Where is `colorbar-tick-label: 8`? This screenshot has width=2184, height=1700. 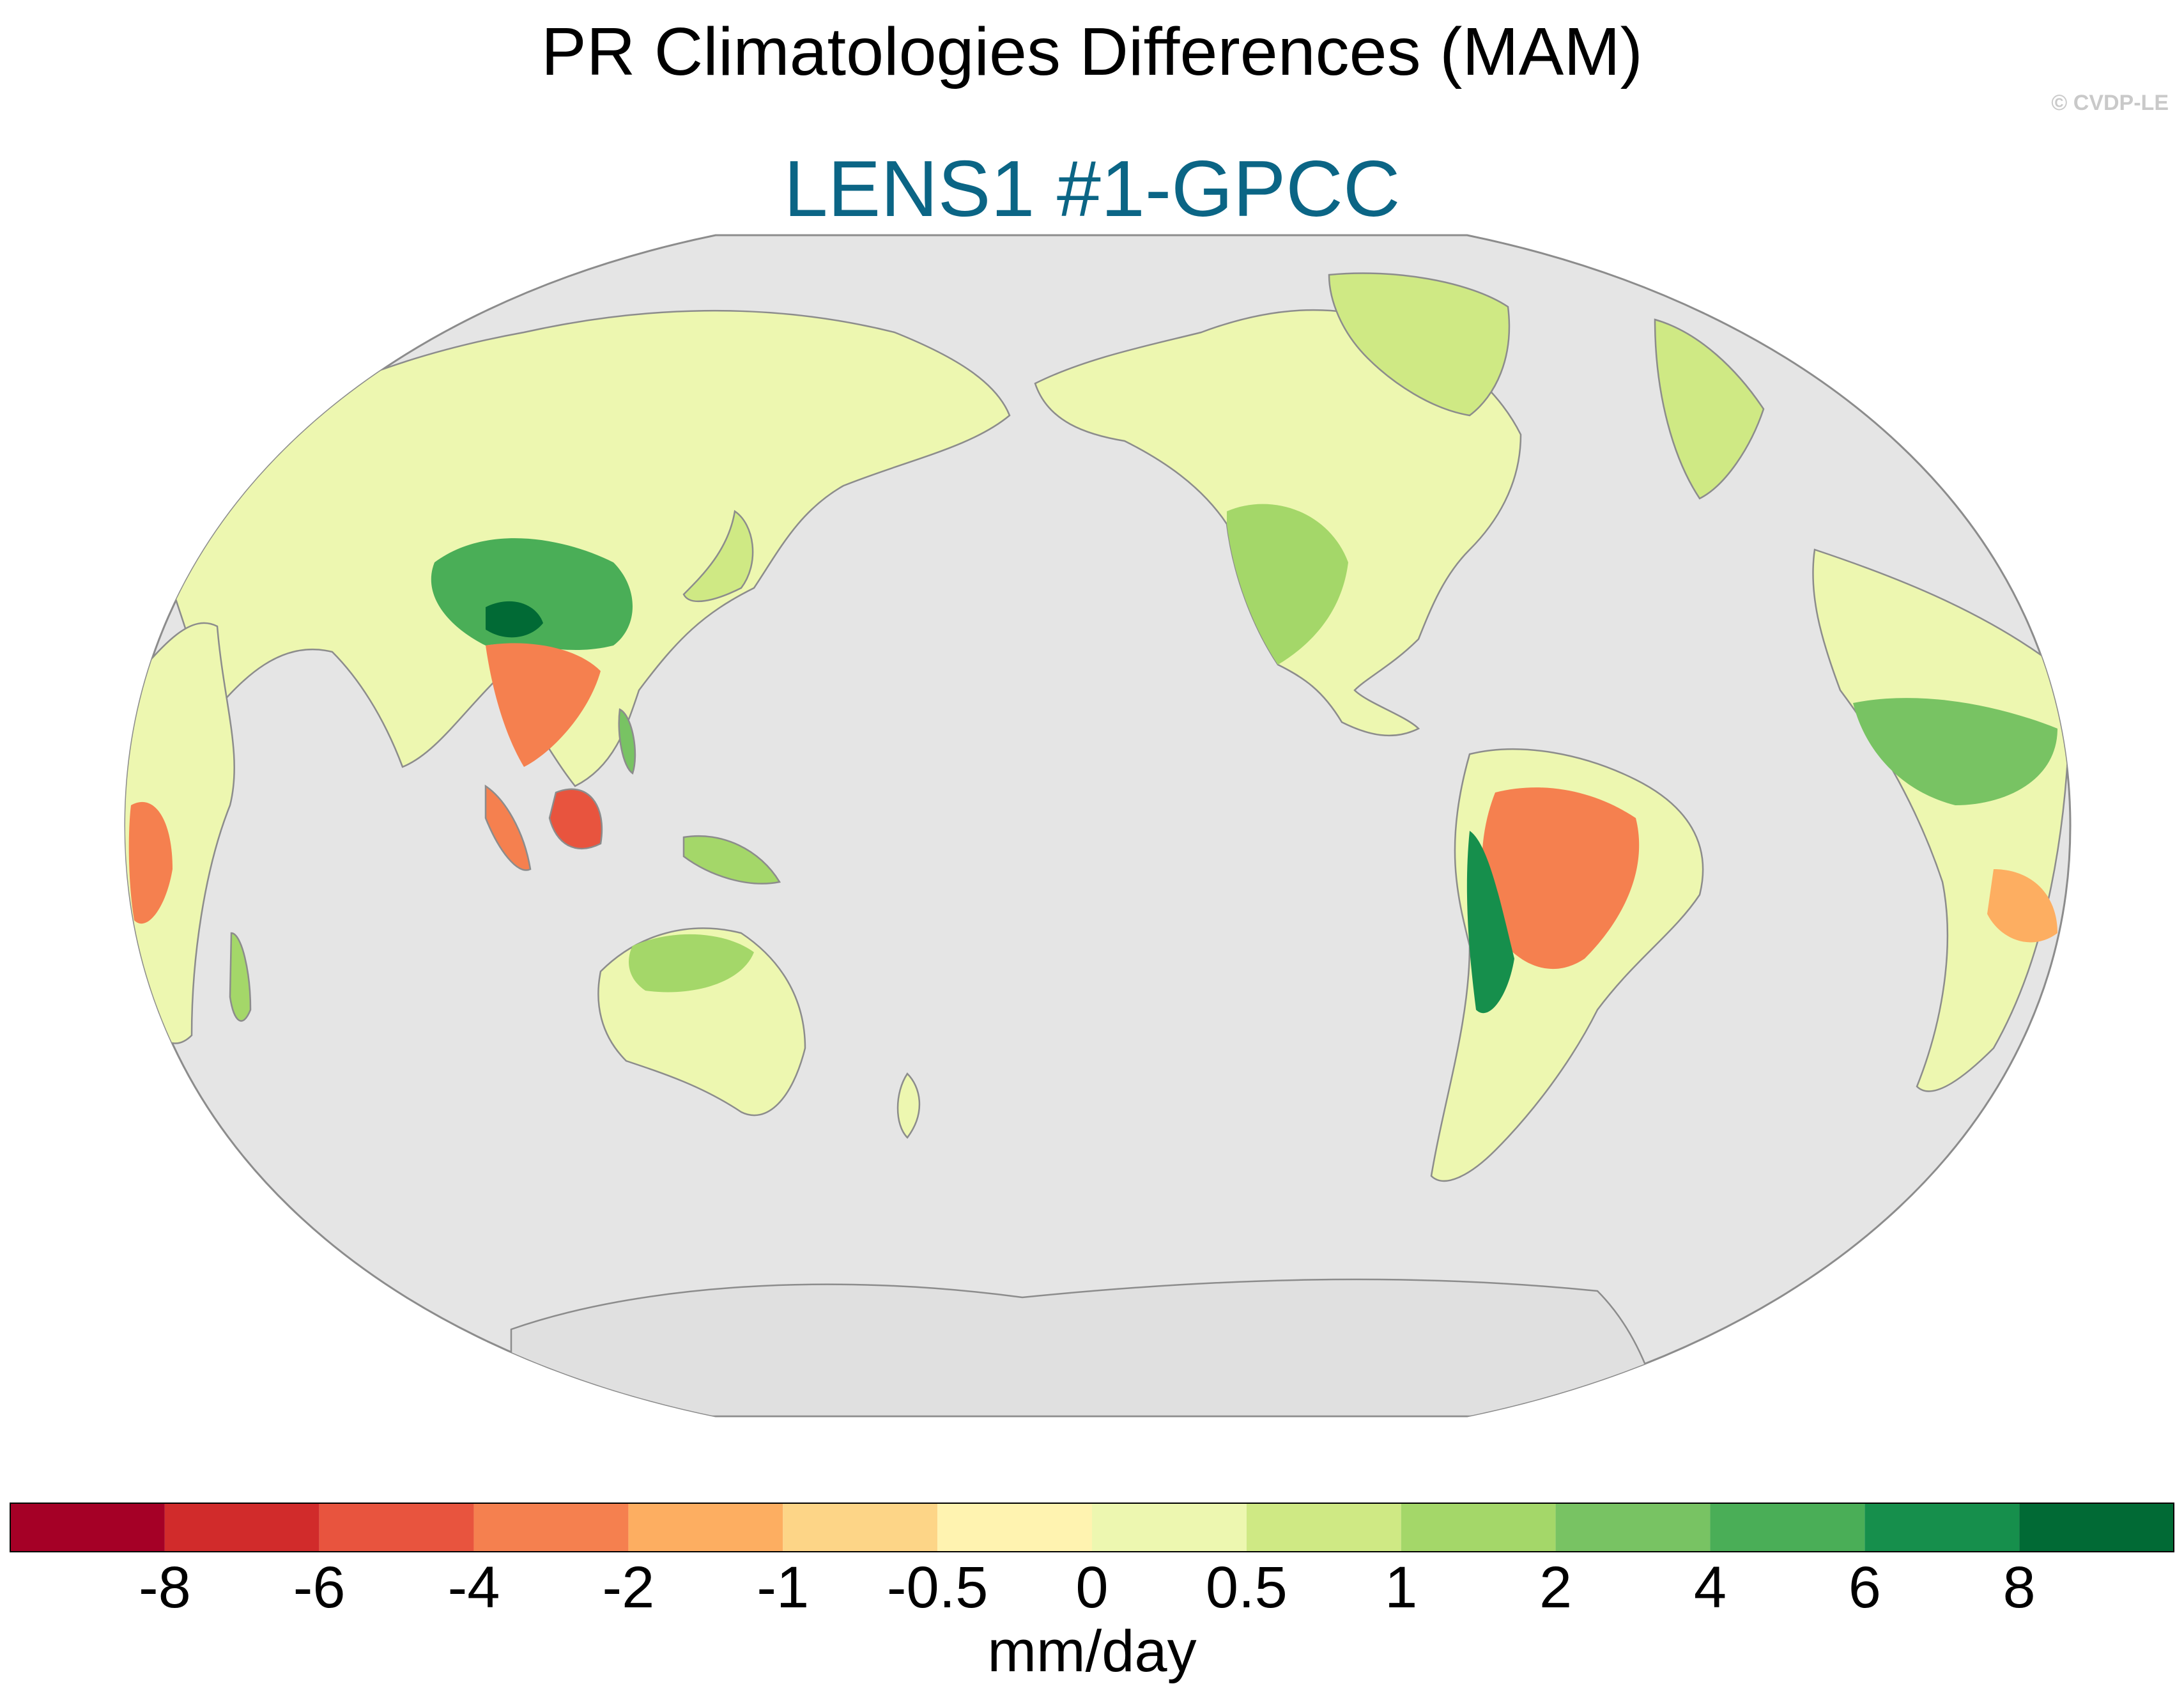 colorbar-tick-label: 8 is located at coordinates (2019, 1587).